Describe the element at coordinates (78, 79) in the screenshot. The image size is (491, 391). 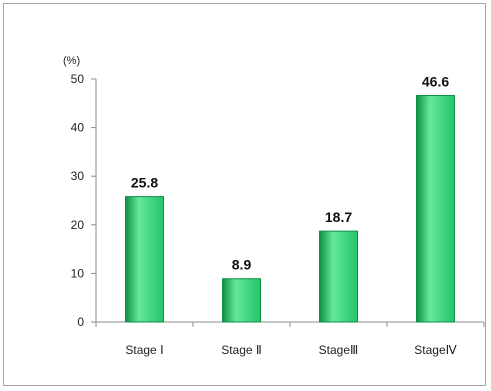
I see `y-tick-label: 50` at that location.